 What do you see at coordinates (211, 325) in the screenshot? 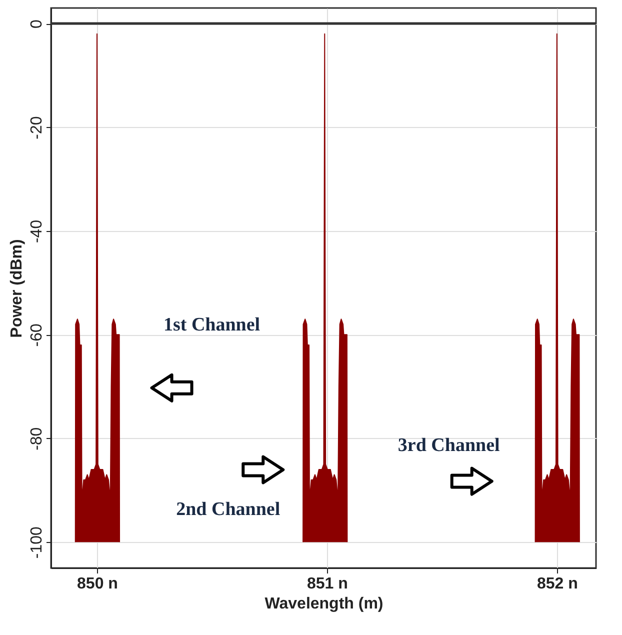
I see `annotation: 1st Channel` at bounding box center [211, 325].